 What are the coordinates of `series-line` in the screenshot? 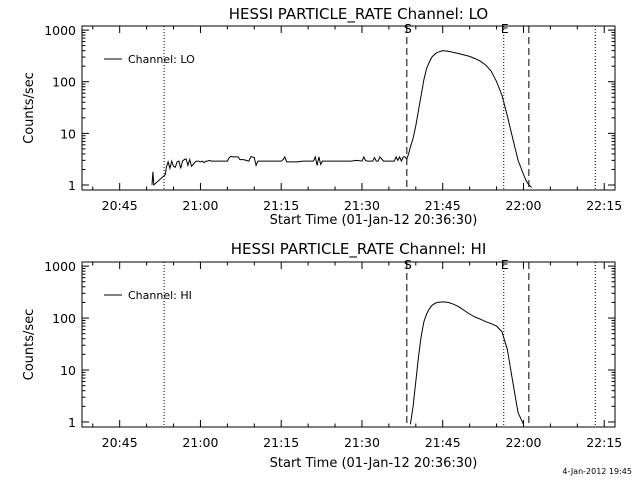 It's located at (466, 363).